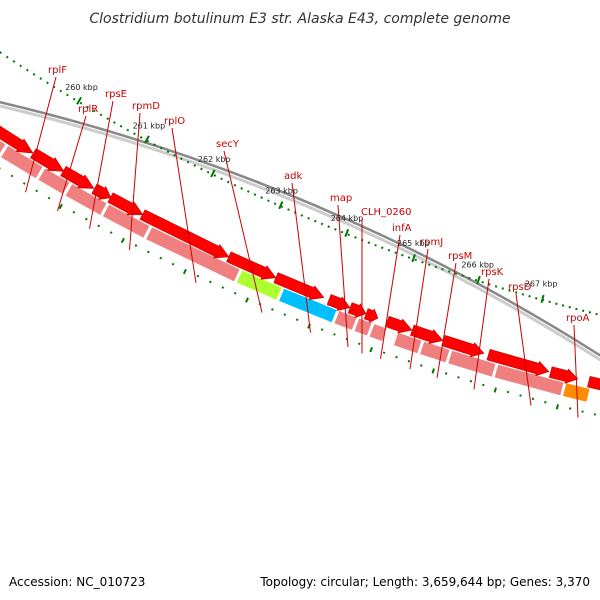 Image resolution: width=600 pixels, height=600 pixels. I want to click on kbp-label: 264 kbp, so click(347, 218).